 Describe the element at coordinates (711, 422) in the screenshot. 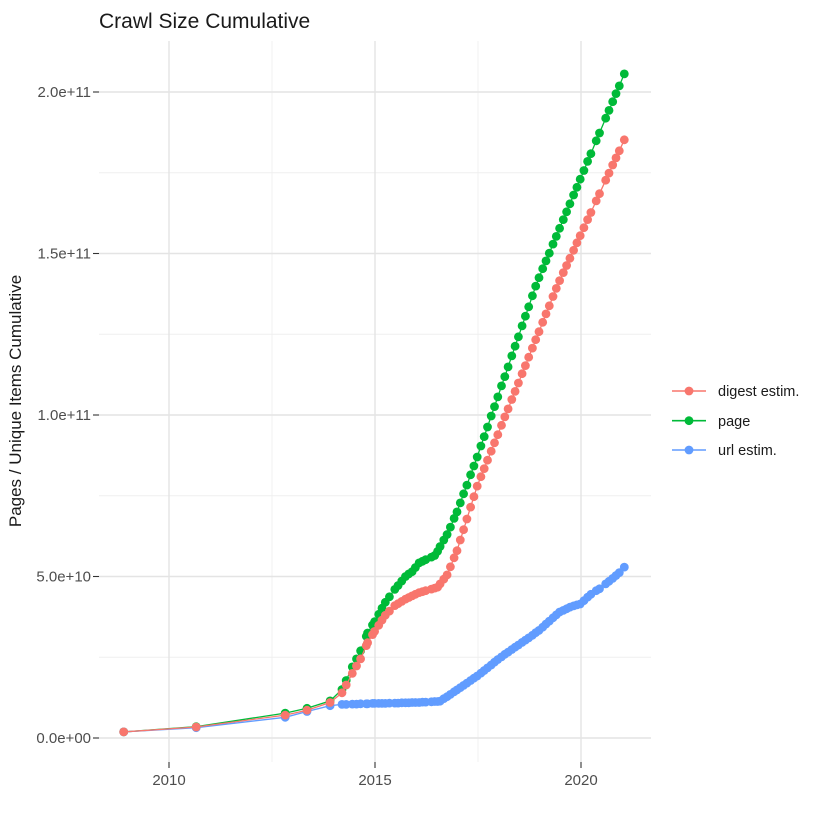

I see `legend-item-page: page` at that location.